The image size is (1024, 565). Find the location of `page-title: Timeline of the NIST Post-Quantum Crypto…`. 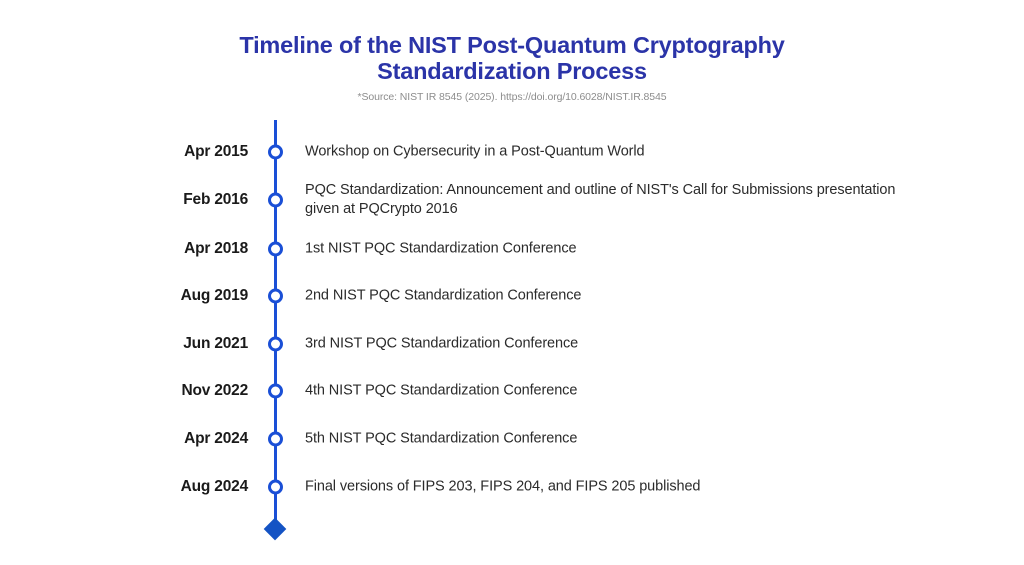

page-title: Timeline of the NIST Post-Quantum Crypto… is located at coordinates (512, 58).